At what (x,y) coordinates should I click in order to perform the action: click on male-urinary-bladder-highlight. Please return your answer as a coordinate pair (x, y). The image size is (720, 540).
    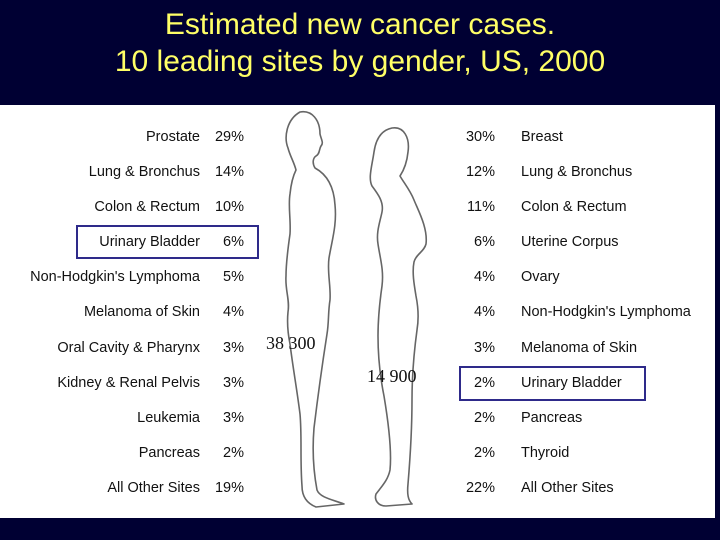
    Looking at the image, I should click on (167, 242).